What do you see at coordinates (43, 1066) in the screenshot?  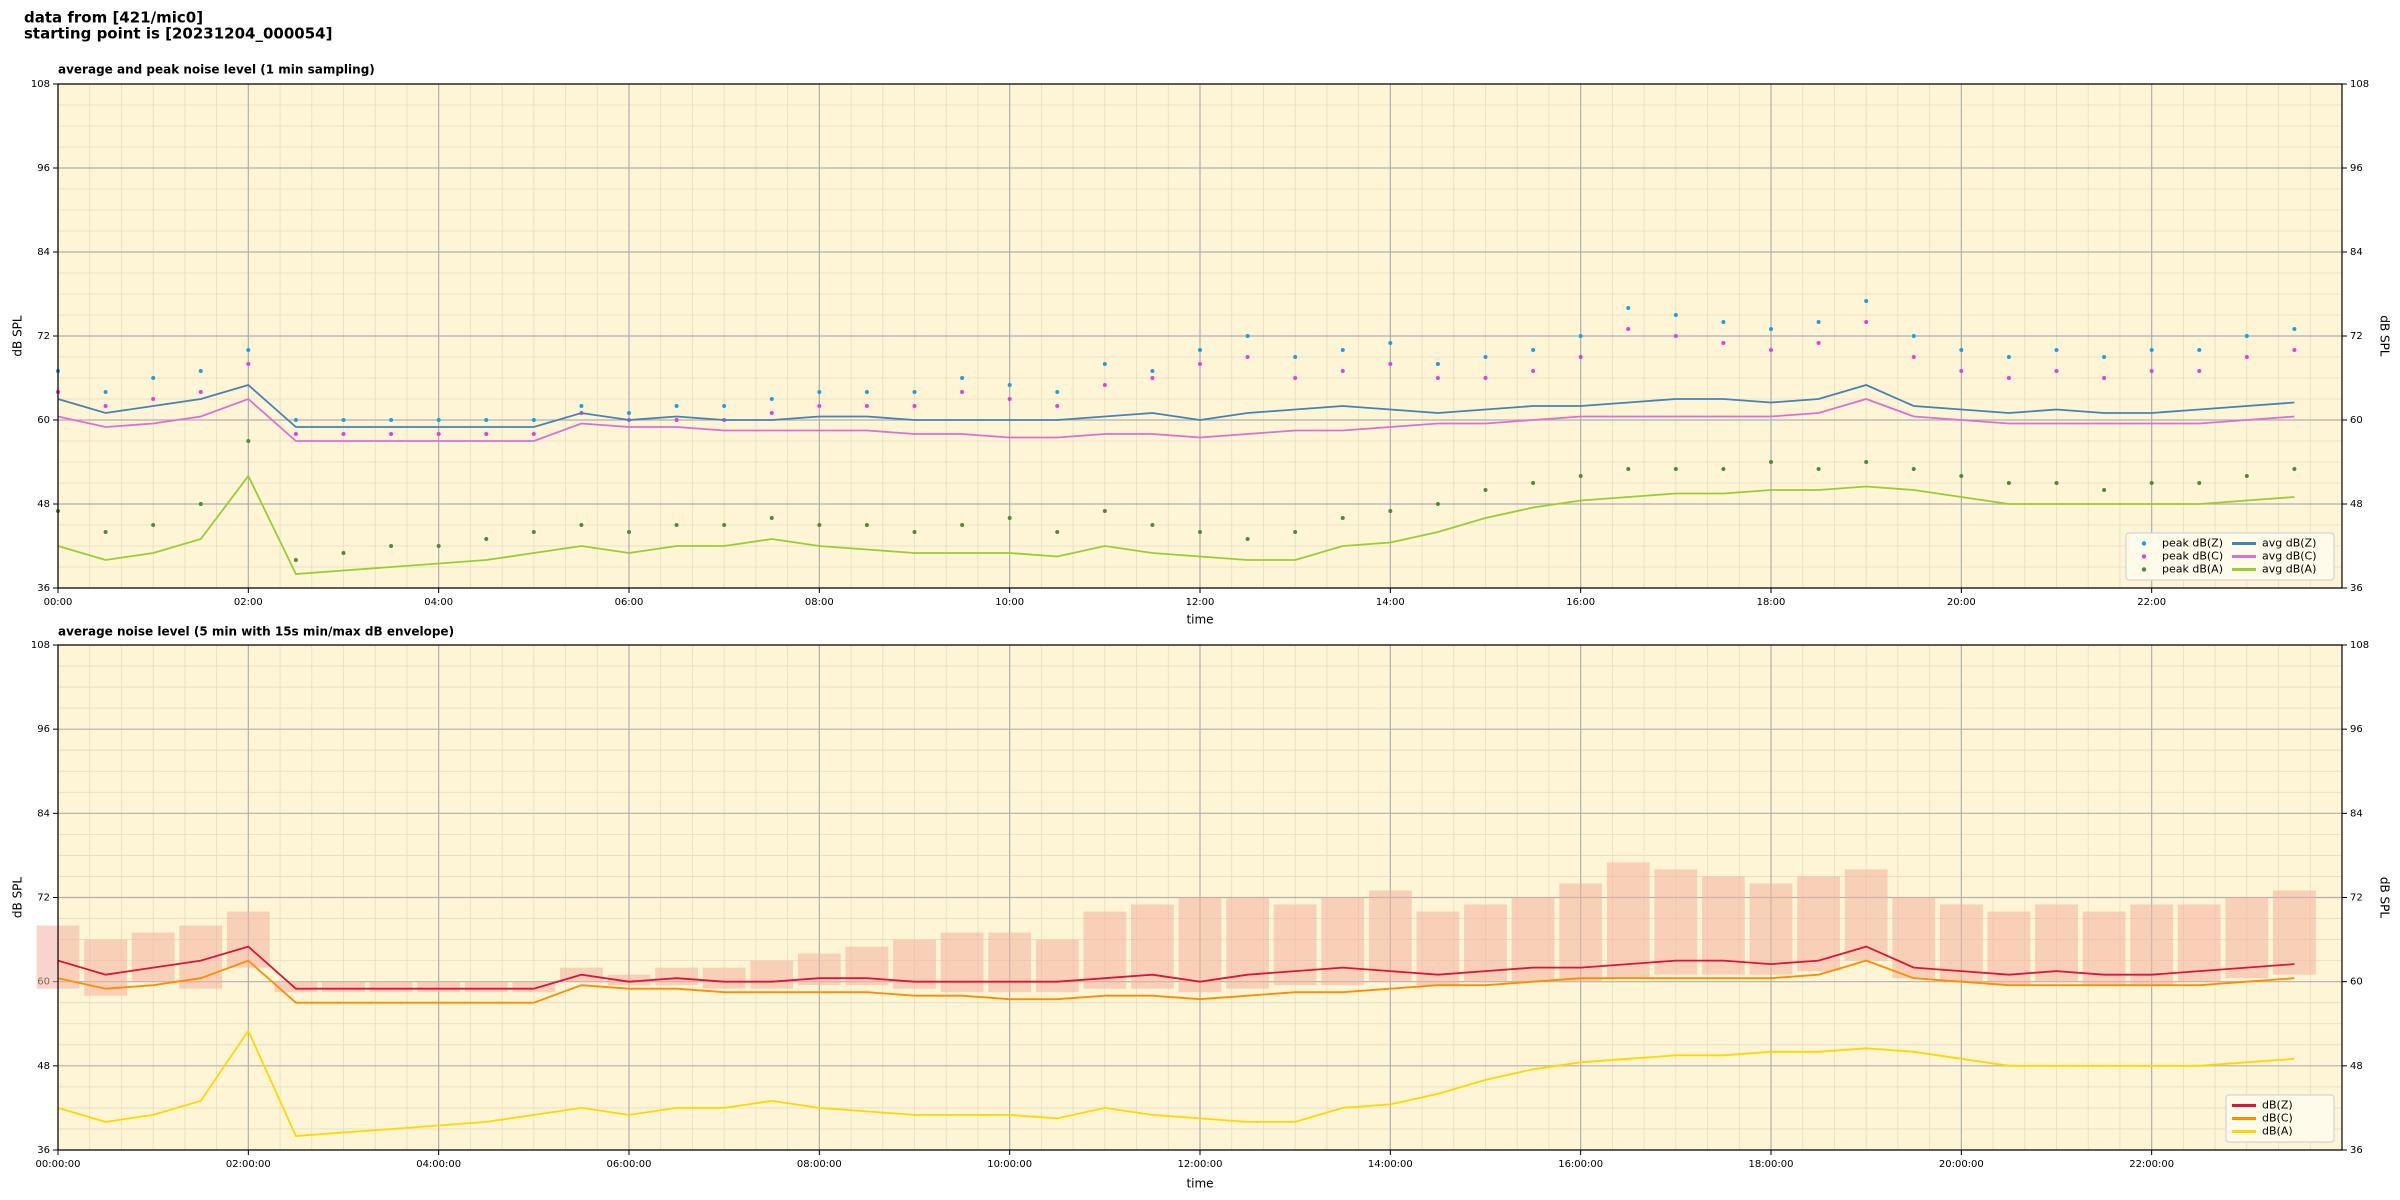 I see `y-tick-label: 48` at bounding box center [43, 1066].